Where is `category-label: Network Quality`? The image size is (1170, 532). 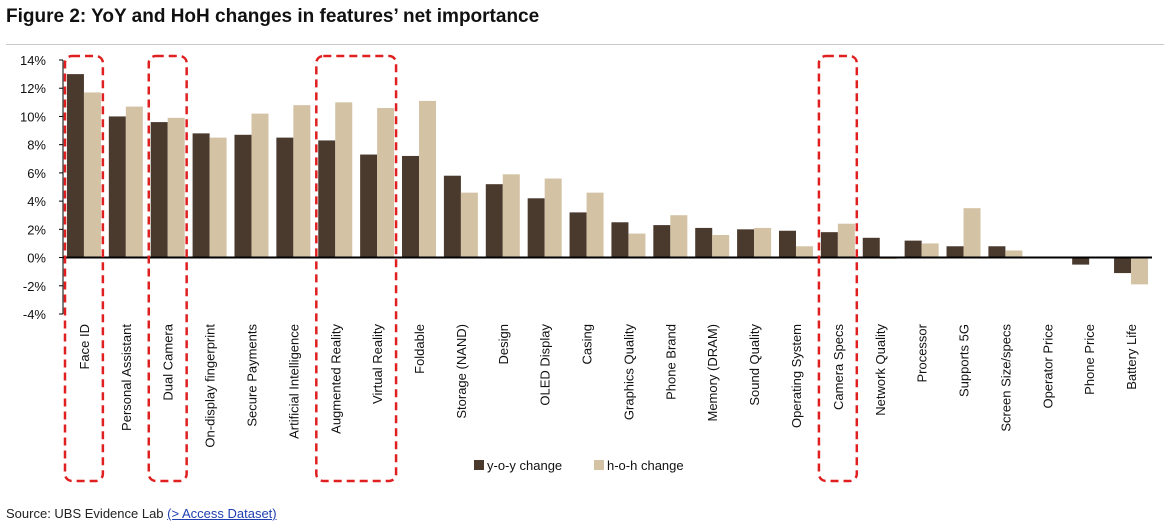 category-label: Network Quality is located at coordinates (880, 370).